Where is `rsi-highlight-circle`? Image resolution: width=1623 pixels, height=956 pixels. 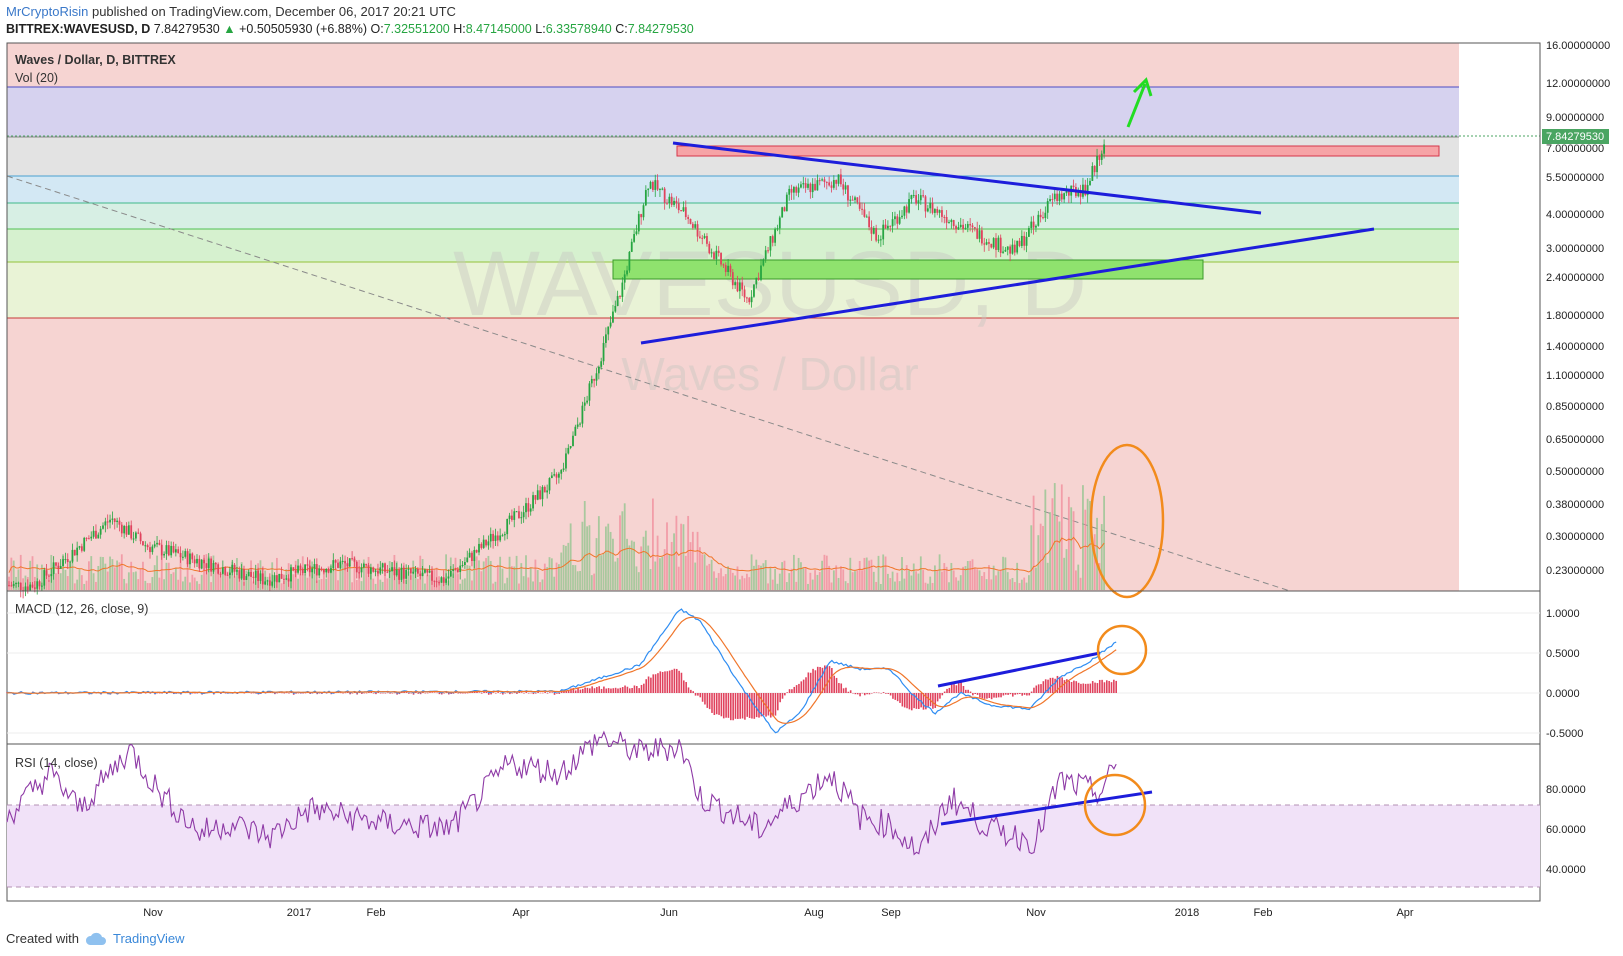
rsi-highlight-circle is located at coordinates (1115, 805).